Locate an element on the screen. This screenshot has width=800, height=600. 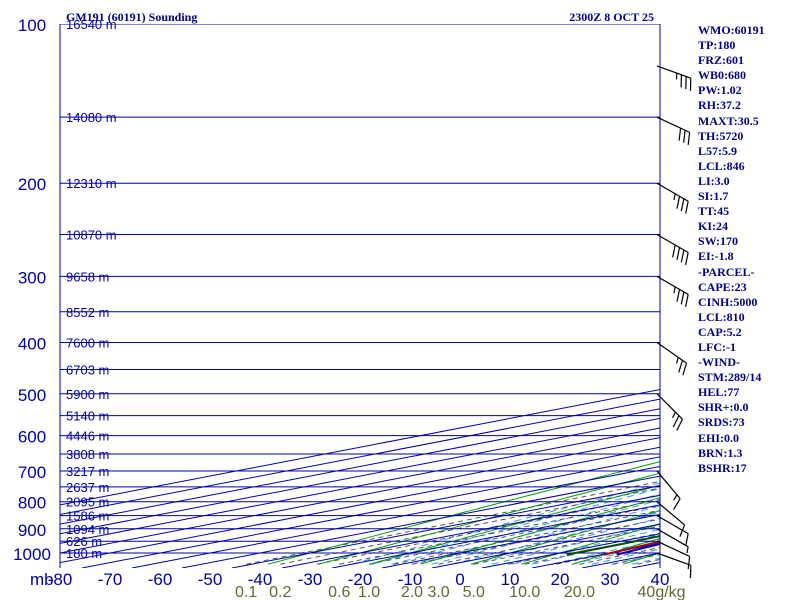
height-label: 14080 m is located at coordinates (91, 117).